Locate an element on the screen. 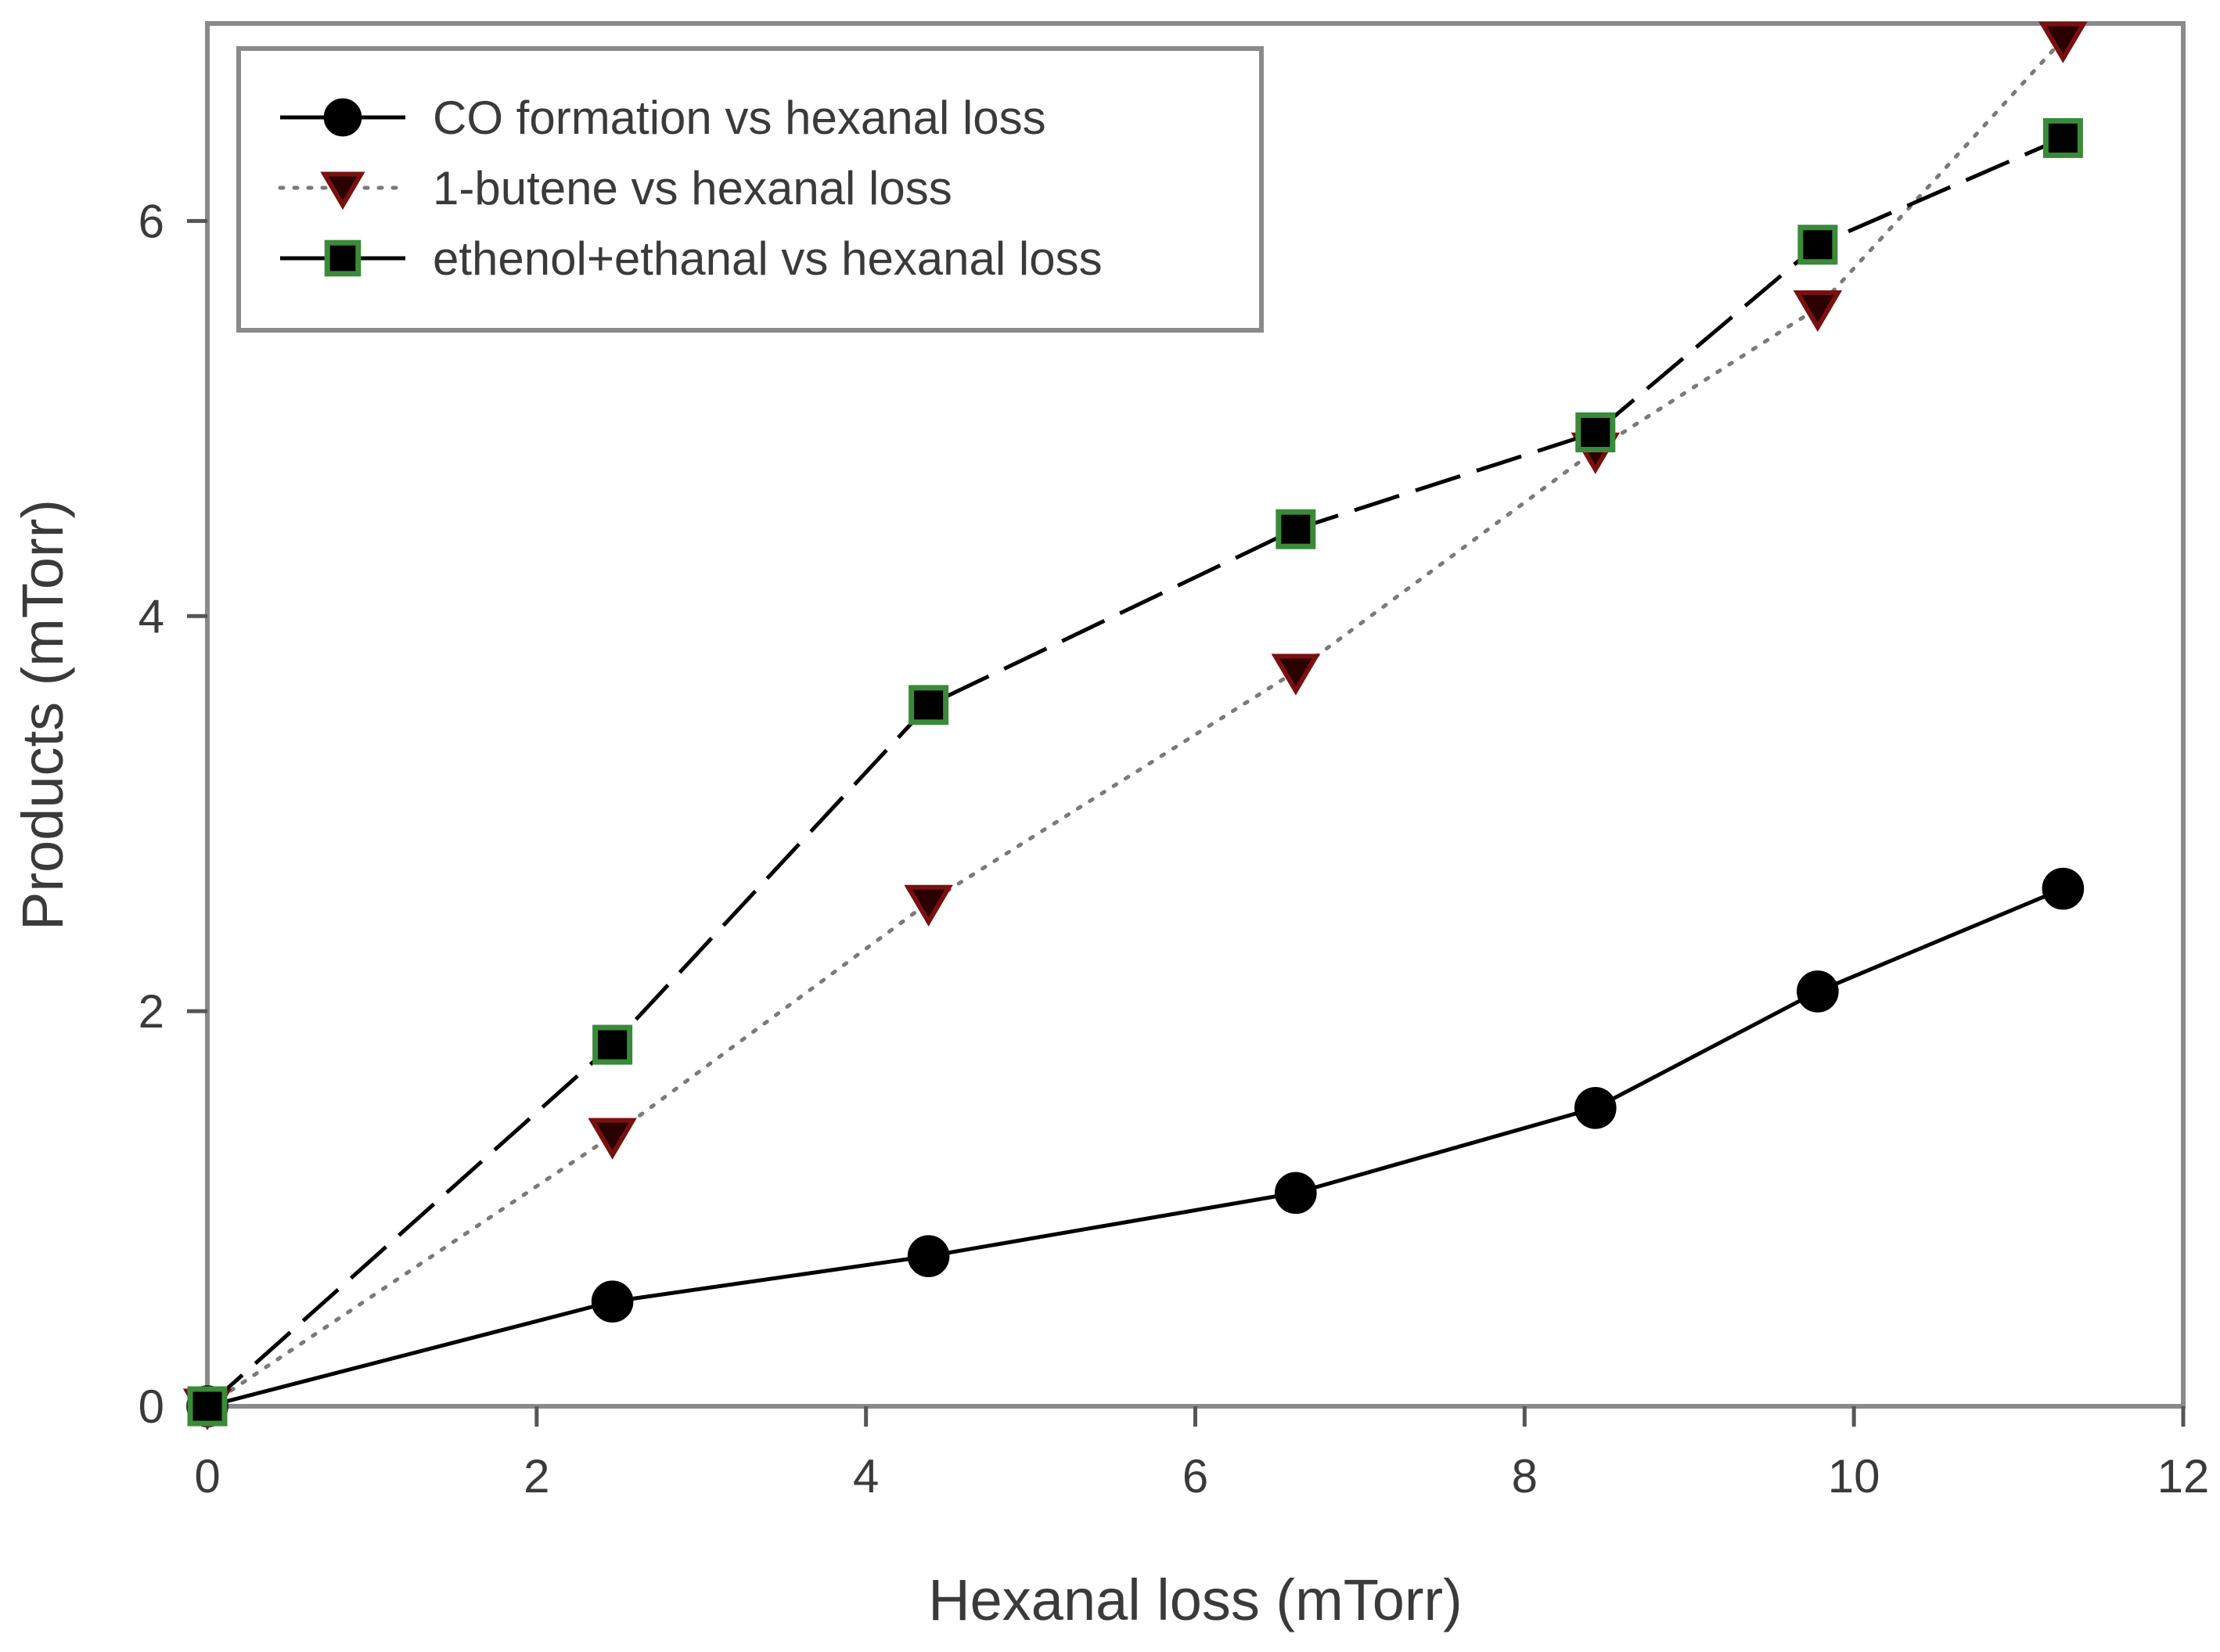 The image size is (2220, 1652). x-axis: 0 2 4 6 8 10 12 is located at coordinates (1201, 1454).